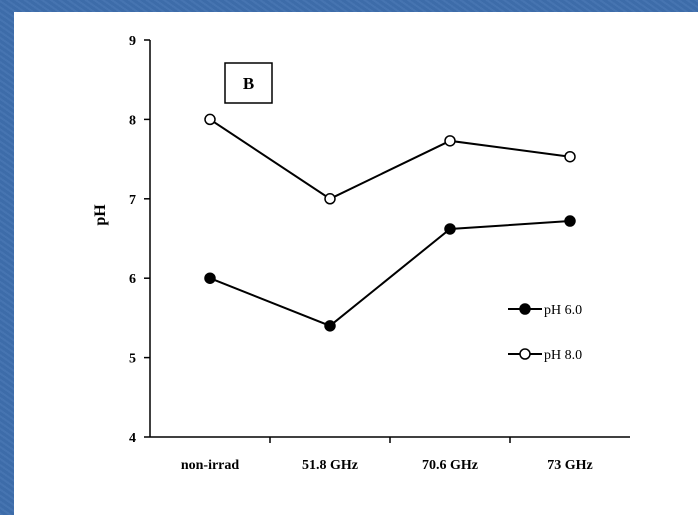  Describe the element at coordinates (132, 438) in the screenshot. I see `y-tick-label: 4` at that location.